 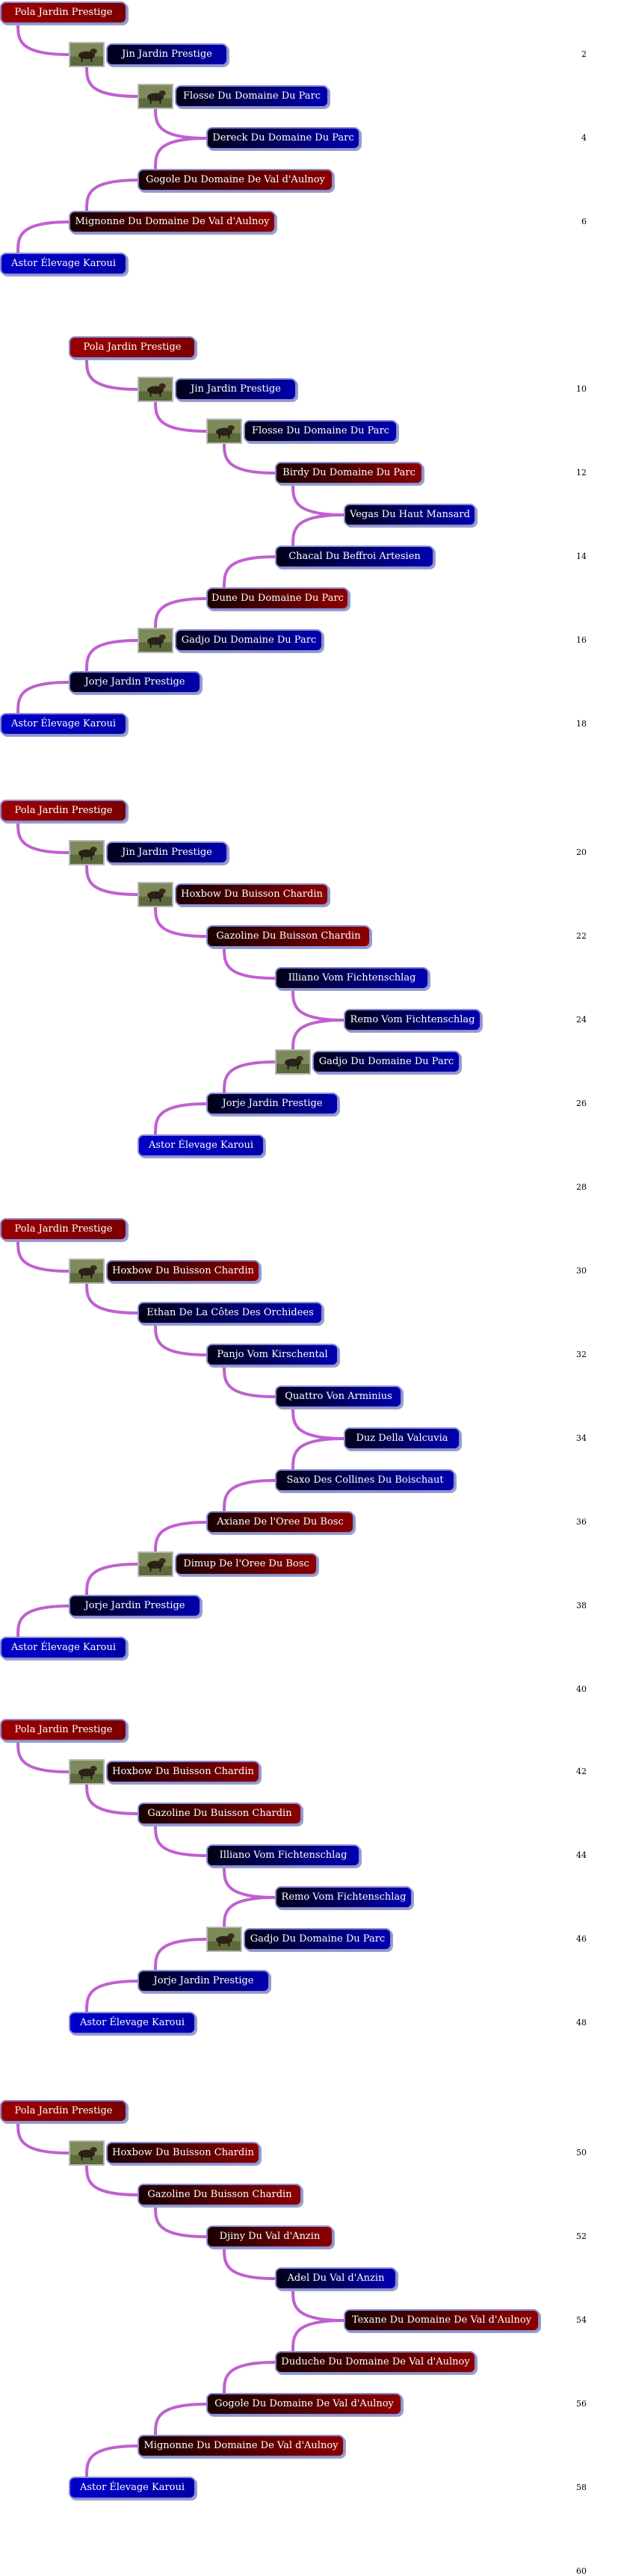 What do you see at coordinates (581, 1689) in the screenshot?
I see `generation-label: 40` at bounding box center [581, 1689].